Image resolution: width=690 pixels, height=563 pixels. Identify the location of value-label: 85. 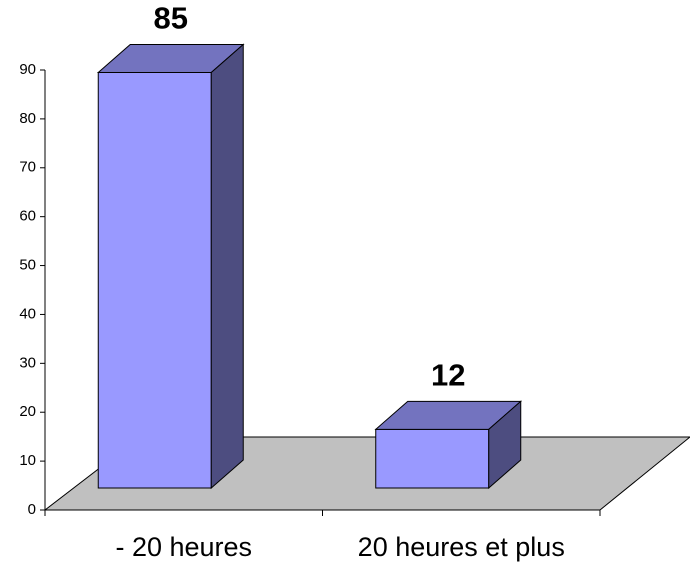
(171, 18).